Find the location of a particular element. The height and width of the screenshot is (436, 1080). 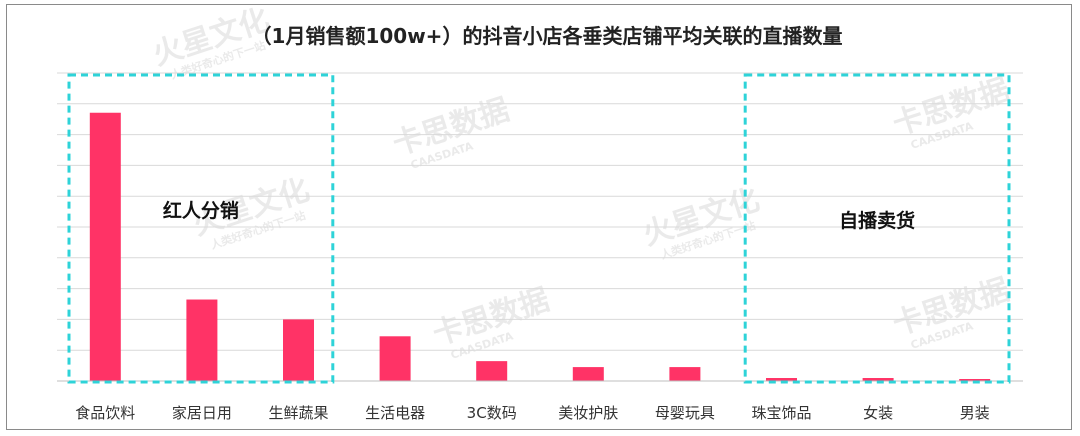

x-tick-label: 食品饮料 is located at coordinates (105, 413).